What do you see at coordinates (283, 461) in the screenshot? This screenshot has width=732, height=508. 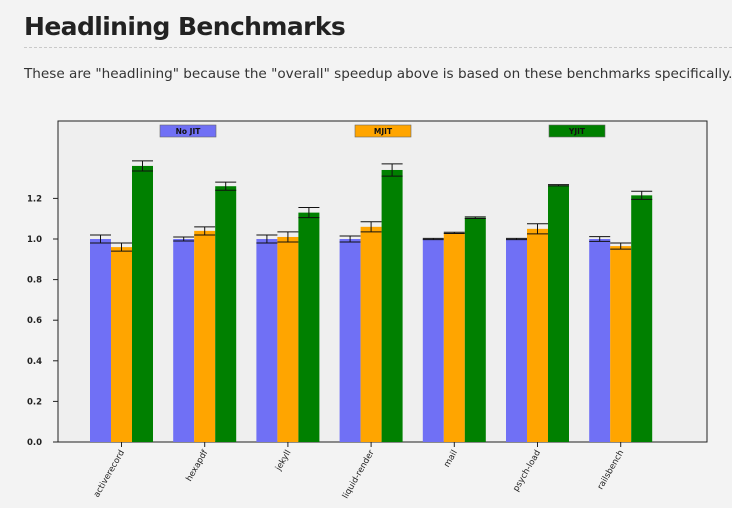 I see `x-tick-label: jekyll` at bounding box center [283, 461].